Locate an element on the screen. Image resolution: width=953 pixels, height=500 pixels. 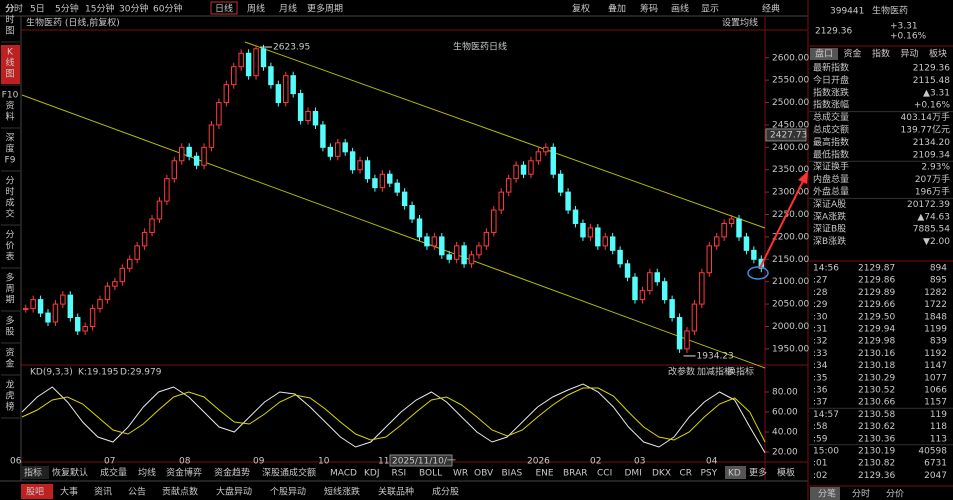
indicator-tab: 资金趋势 is located at coordinates (232, 473).